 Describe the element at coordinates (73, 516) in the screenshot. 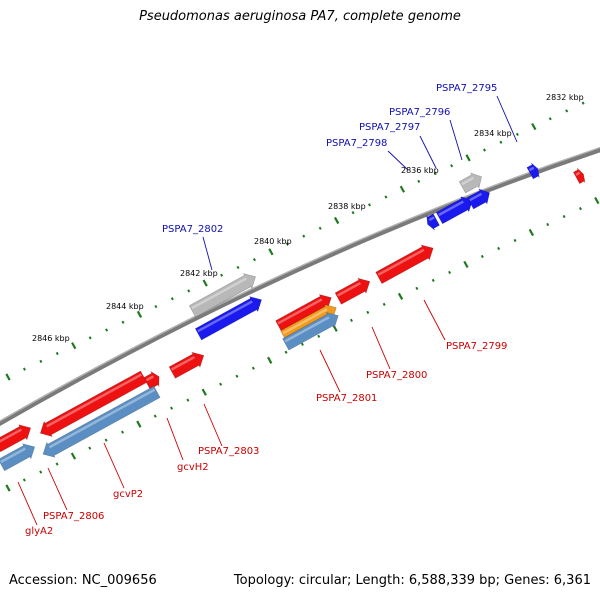

I see `gene-label-pspa7-2806: PSPA7_2806` at that location.